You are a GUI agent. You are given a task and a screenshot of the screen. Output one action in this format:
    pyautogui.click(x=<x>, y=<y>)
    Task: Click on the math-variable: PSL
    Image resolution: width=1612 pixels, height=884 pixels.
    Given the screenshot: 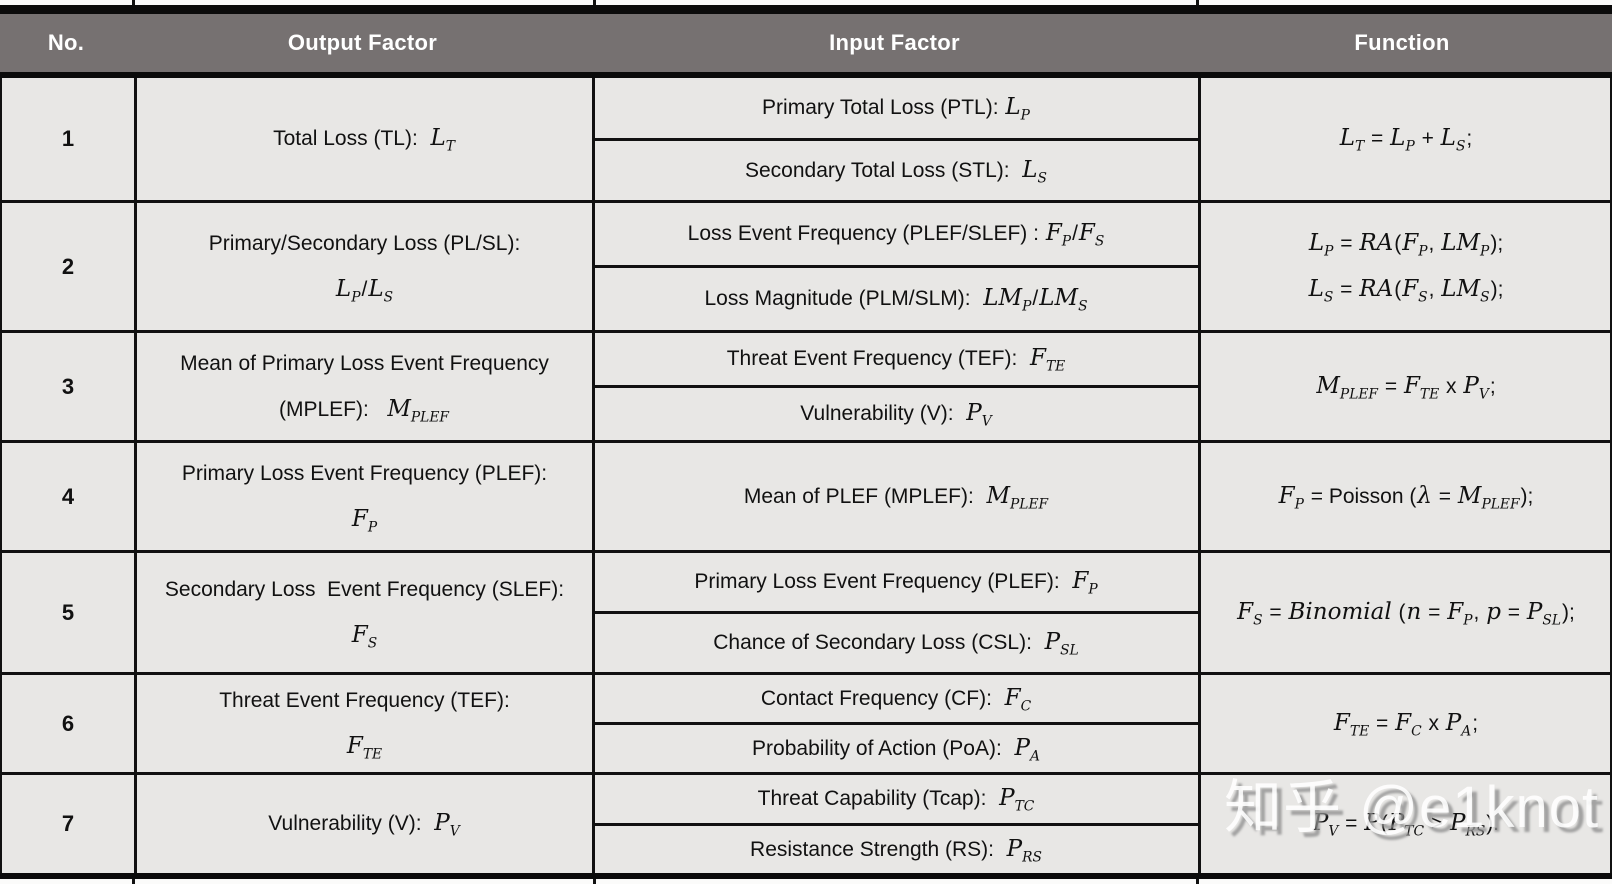 What is the action you would take?
    pyautogui.click(x=1543, y=613)
    